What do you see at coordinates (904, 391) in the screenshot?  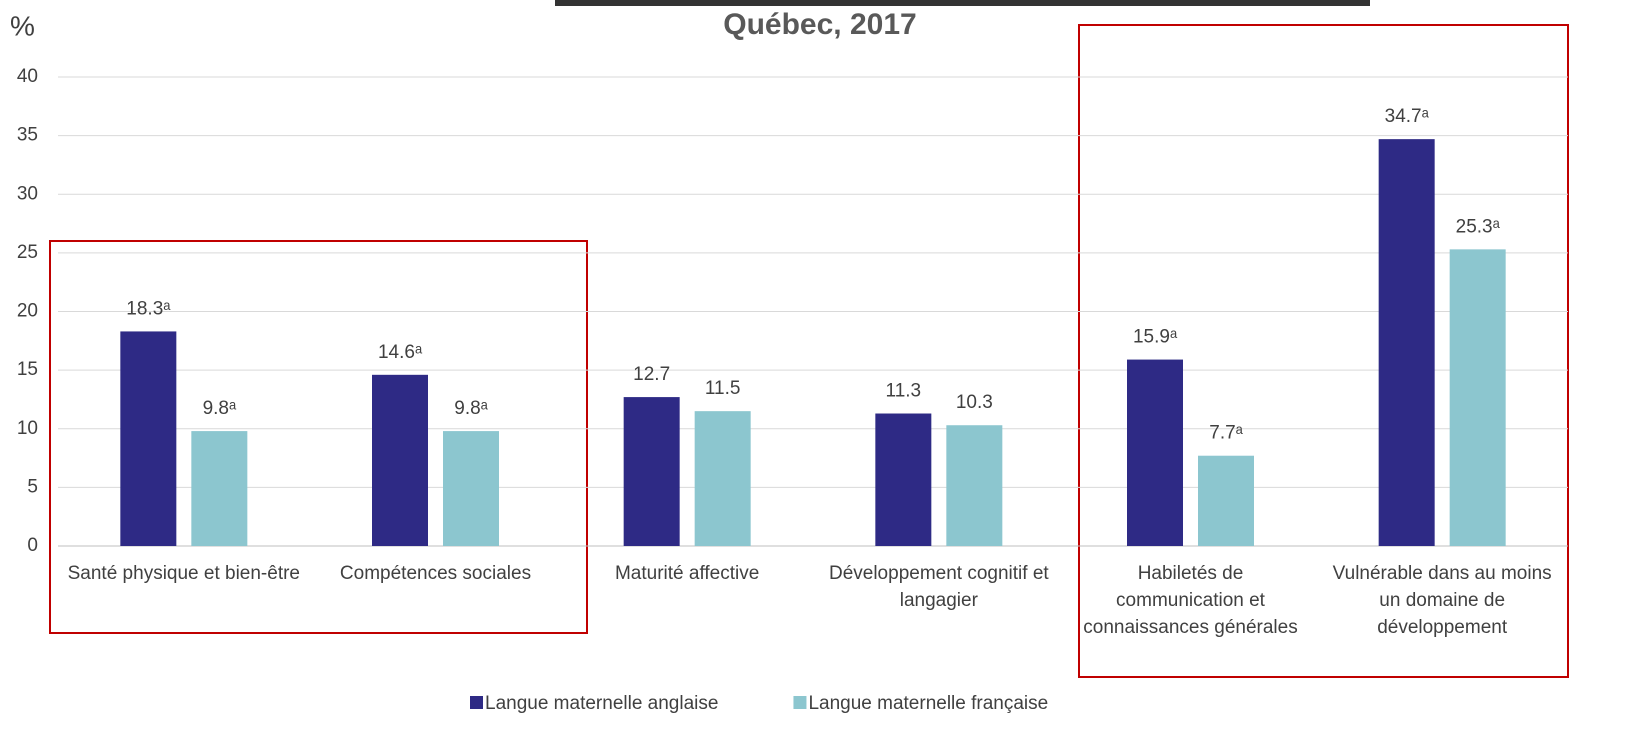 I see `data-label: 11.3` at bounding box center [904, 391].